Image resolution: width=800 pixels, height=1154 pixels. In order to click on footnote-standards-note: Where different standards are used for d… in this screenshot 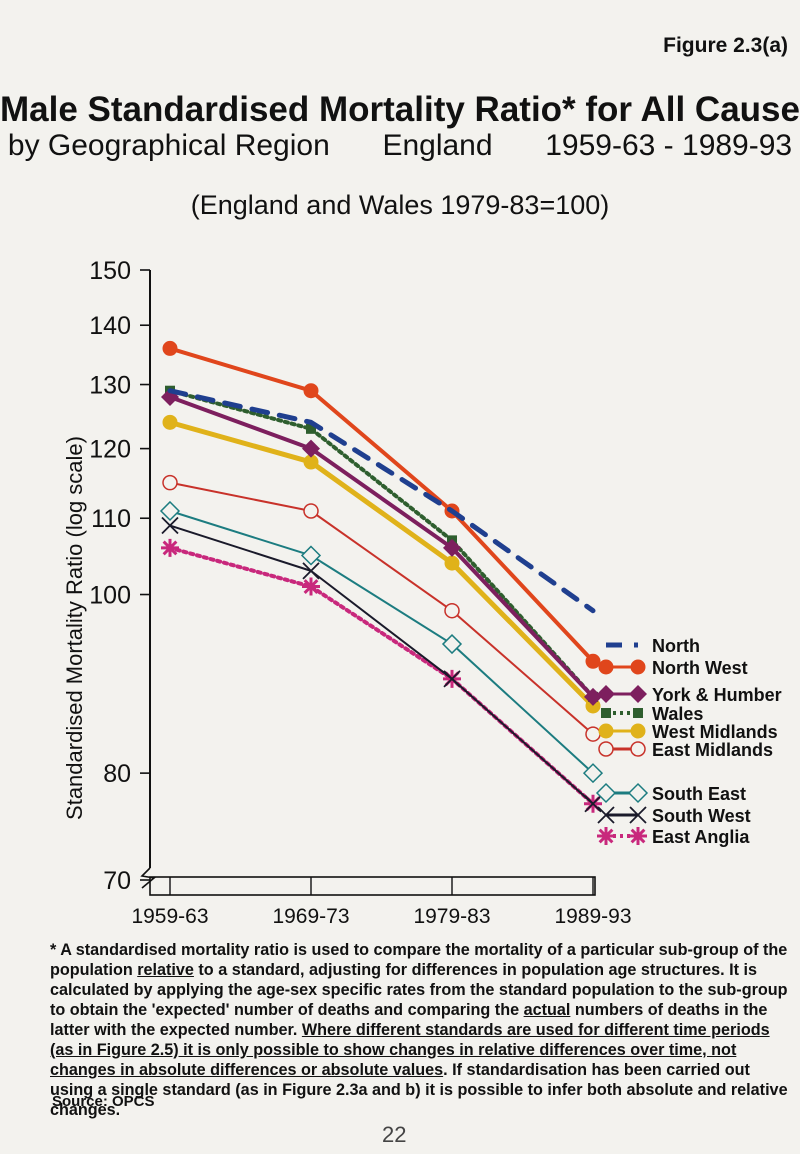, I will do `click(410, 1050)`.